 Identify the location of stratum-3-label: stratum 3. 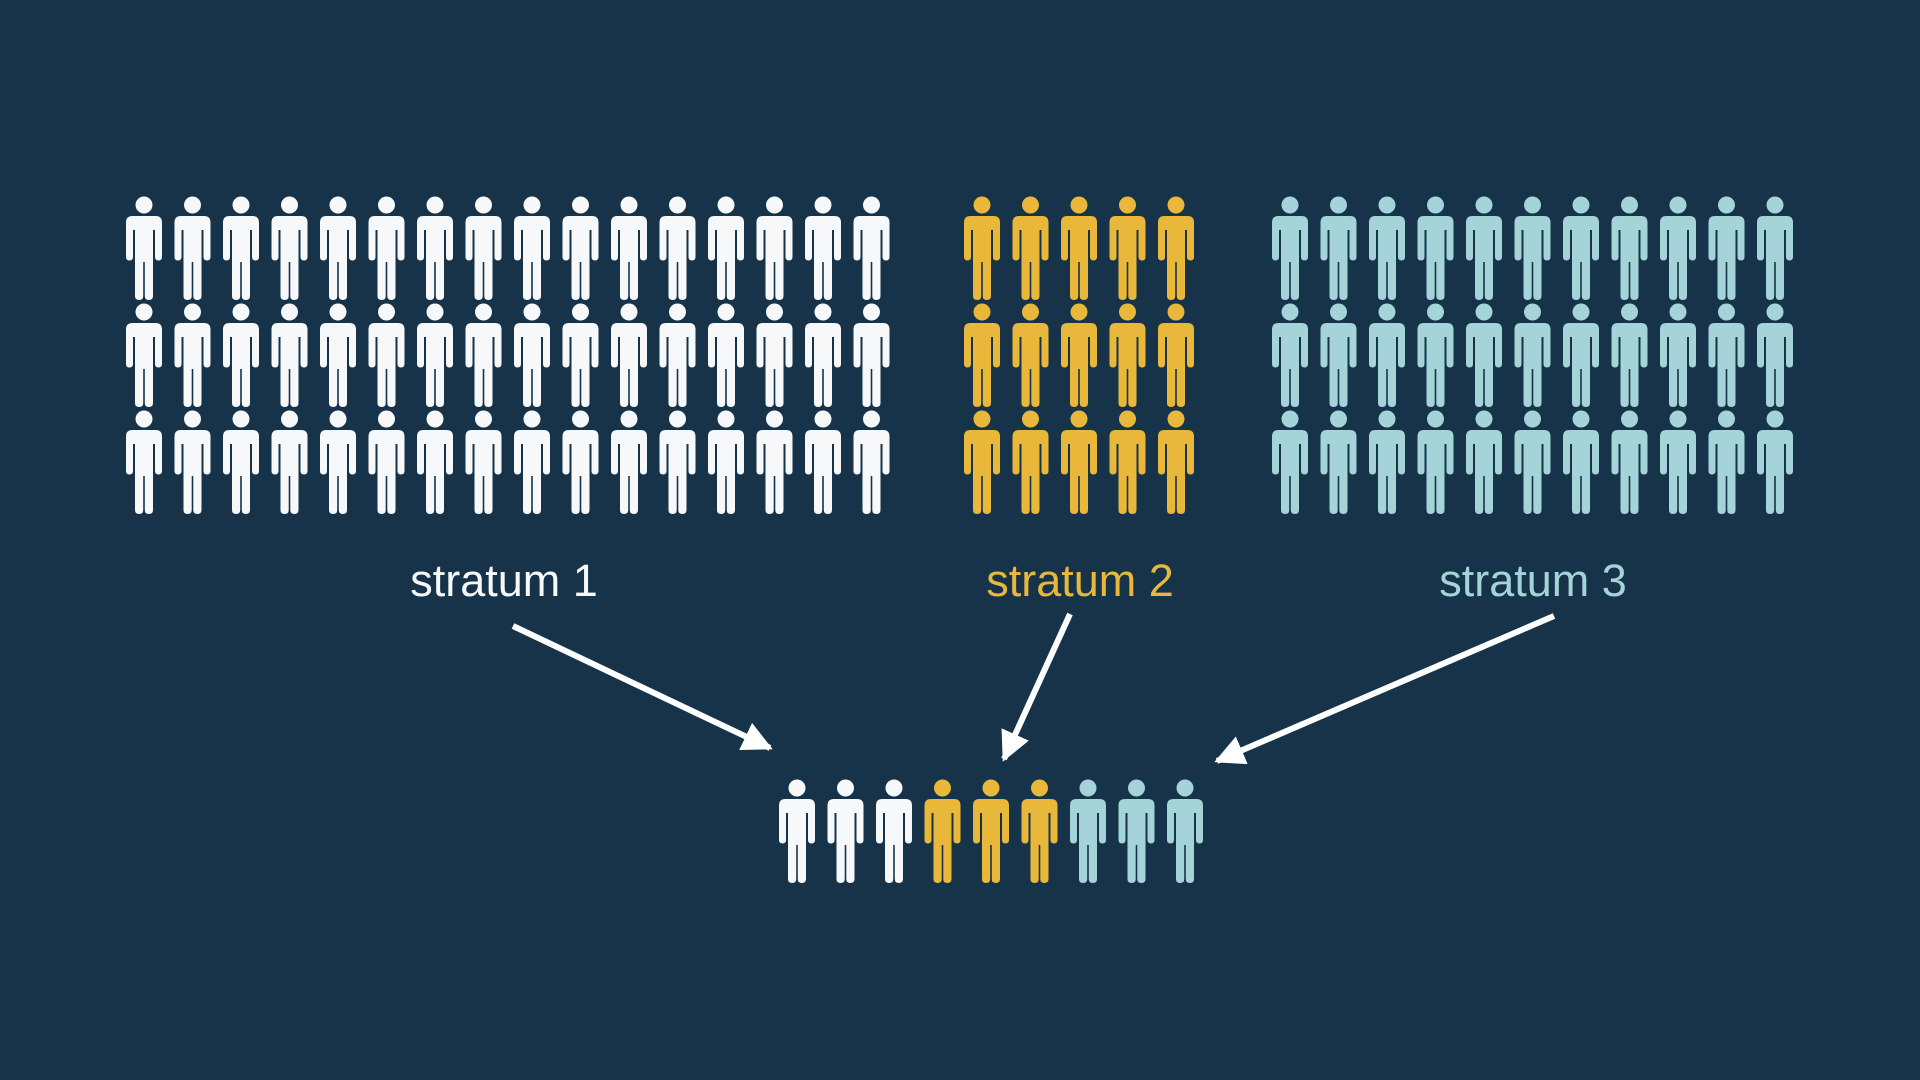
(1533, 580).